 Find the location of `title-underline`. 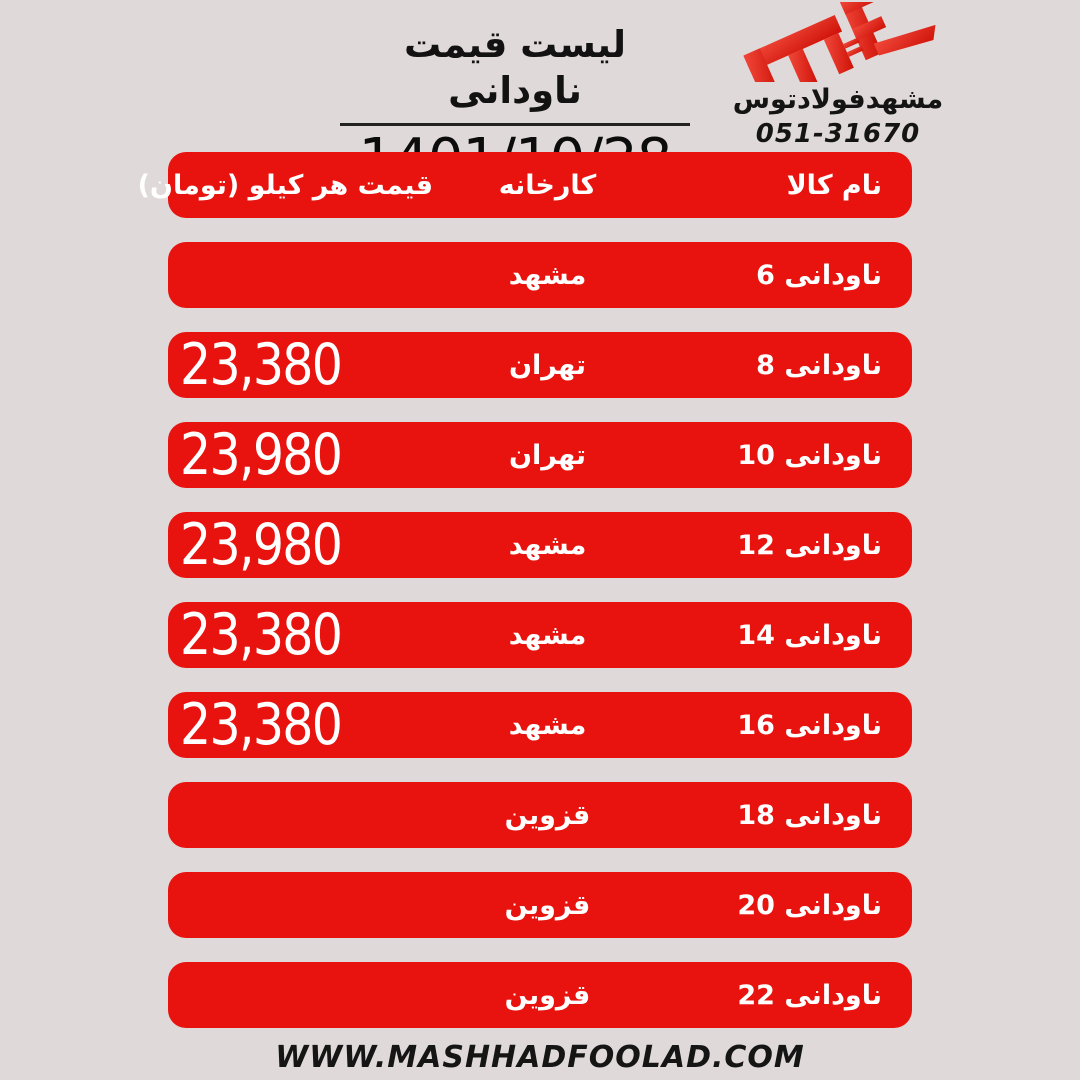

title-underline is located at coordinates (515, 124).